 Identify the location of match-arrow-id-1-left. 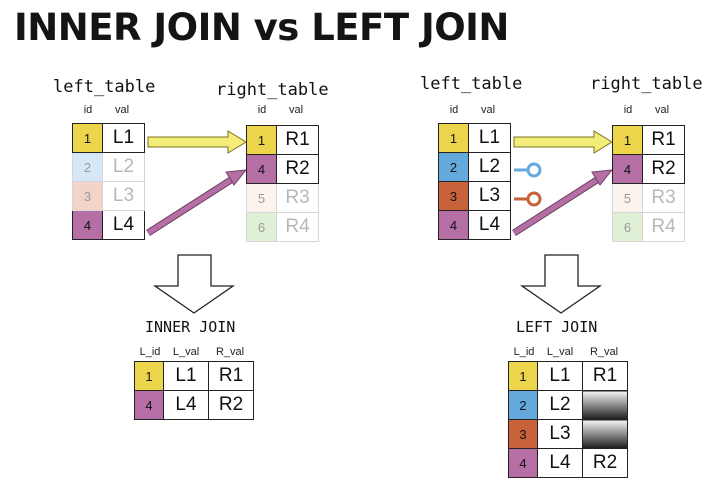
(563, 142).